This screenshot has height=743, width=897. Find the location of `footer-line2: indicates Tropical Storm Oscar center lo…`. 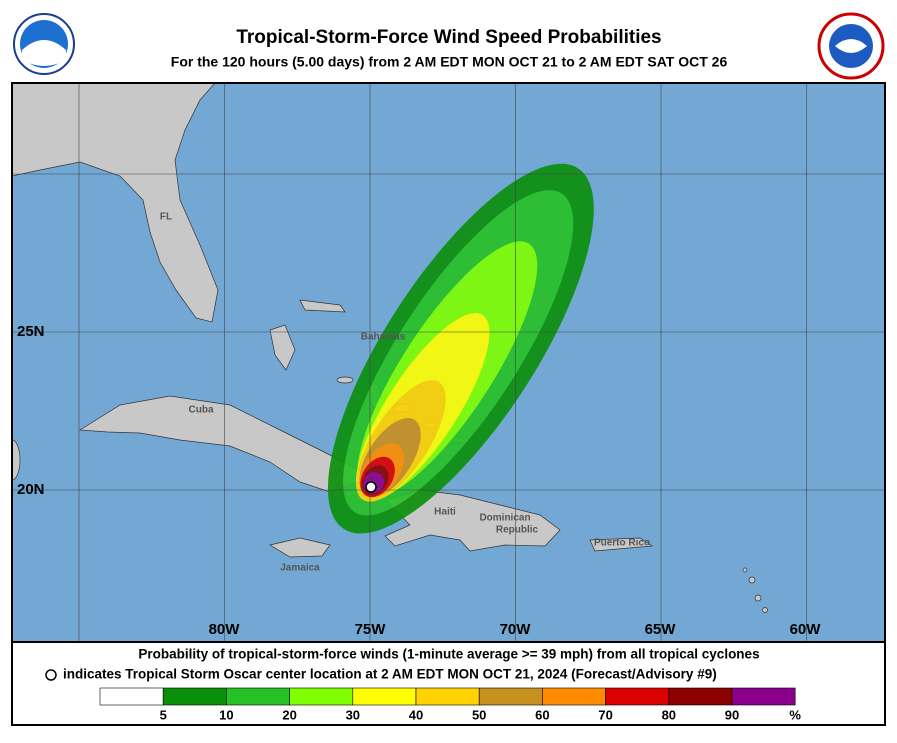

footer-line2: indicates Tropical Storm Oscar center lo… is located at coordinates (390, 674).